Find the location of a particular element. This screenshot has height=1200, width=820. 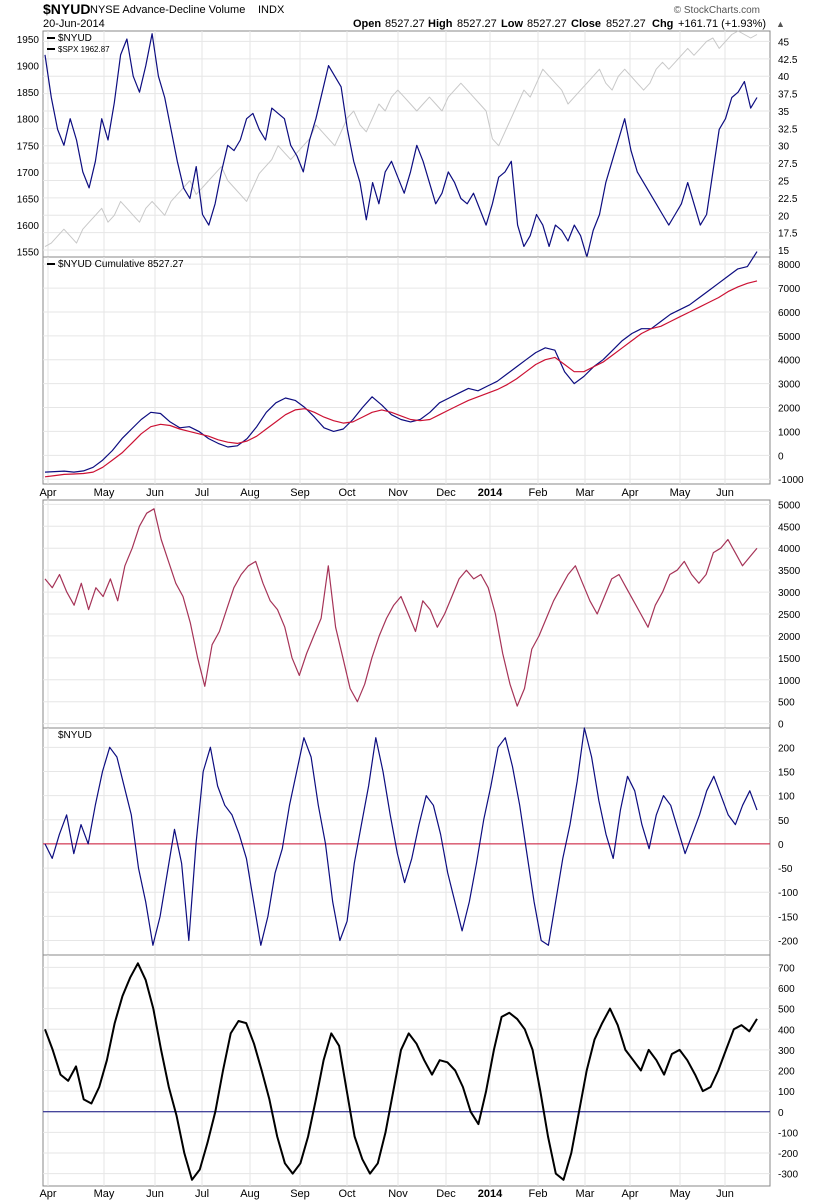

y-tick-label-right: 40 is located at coordinates (784, 77).